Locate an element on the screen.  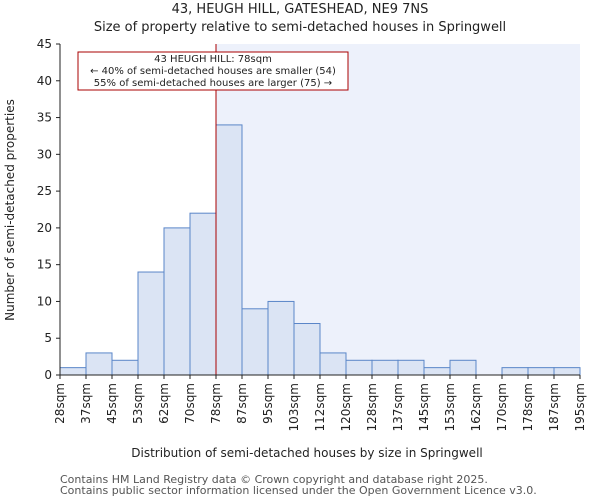
y-tick-label-45: 45 is located at coordinates (44, 44).